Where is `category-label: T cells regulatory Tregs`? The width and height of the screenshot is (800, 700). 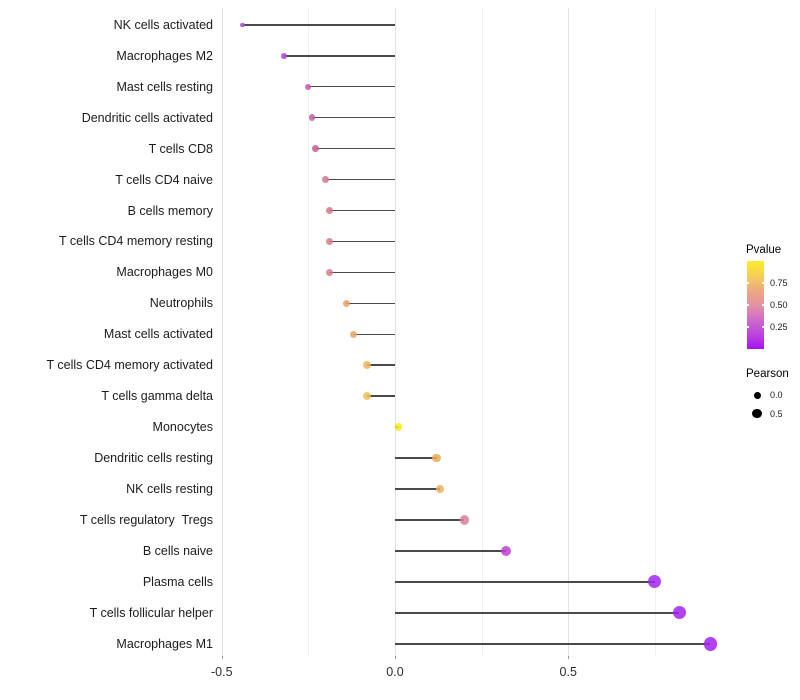 category-label: T cells regulatory Tregs is located at coordinates (146, 520).